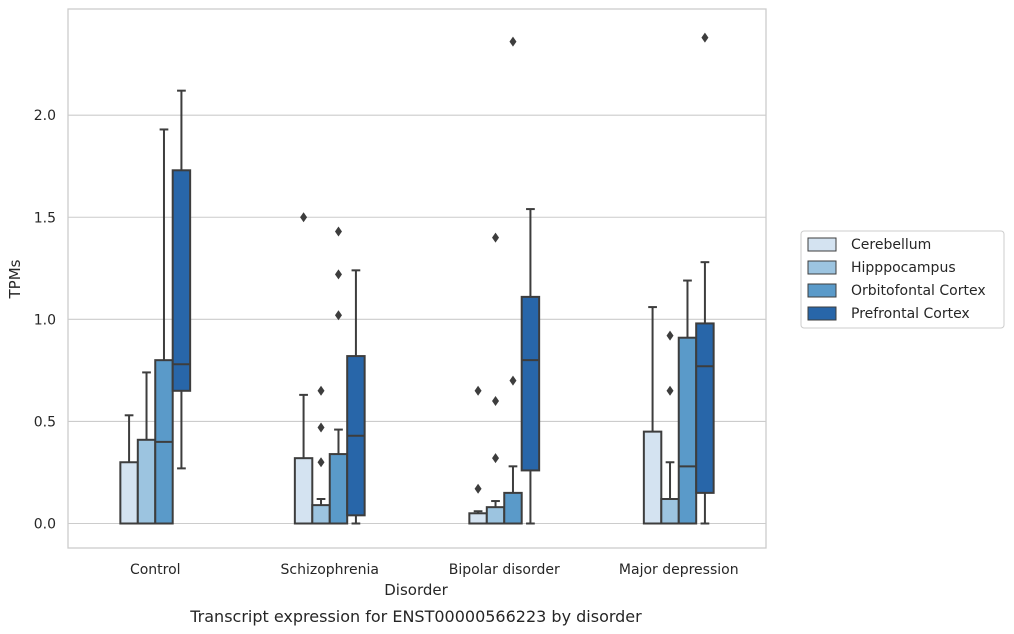  Describe the element at coordinates (45, 525) in the screenshot. I see `y-tick-label: 0.0` at that location.